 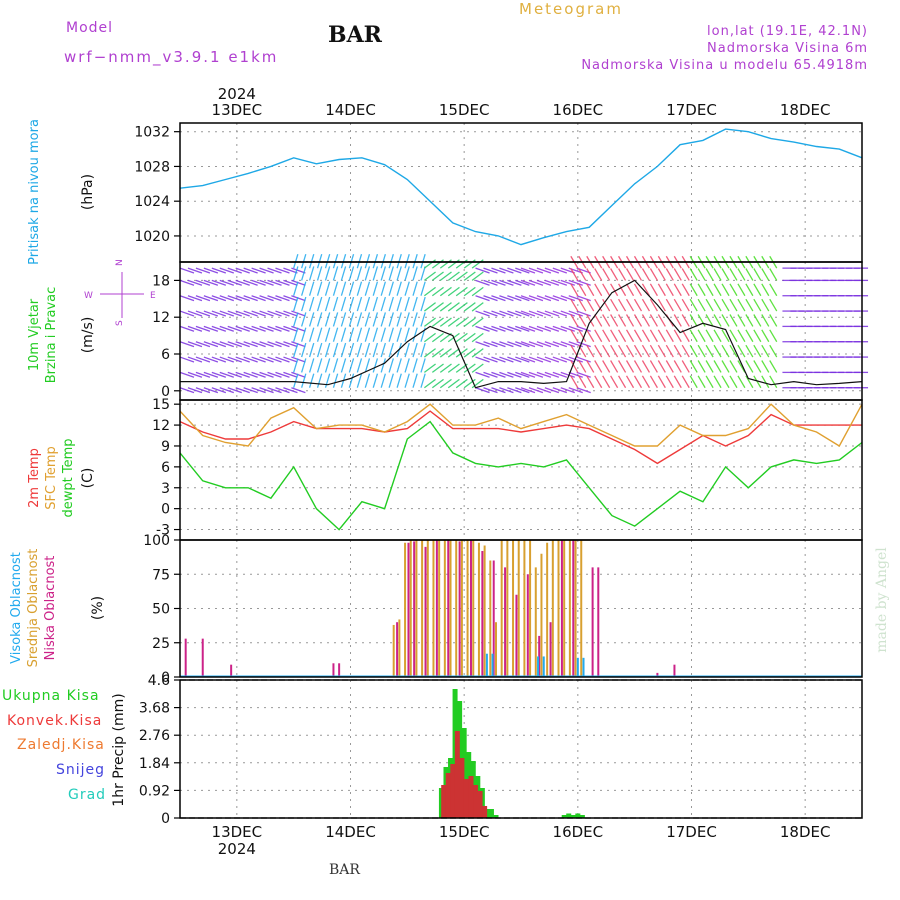 I want to click on precip-legend-item: Grad, so click(x=87, y=795).